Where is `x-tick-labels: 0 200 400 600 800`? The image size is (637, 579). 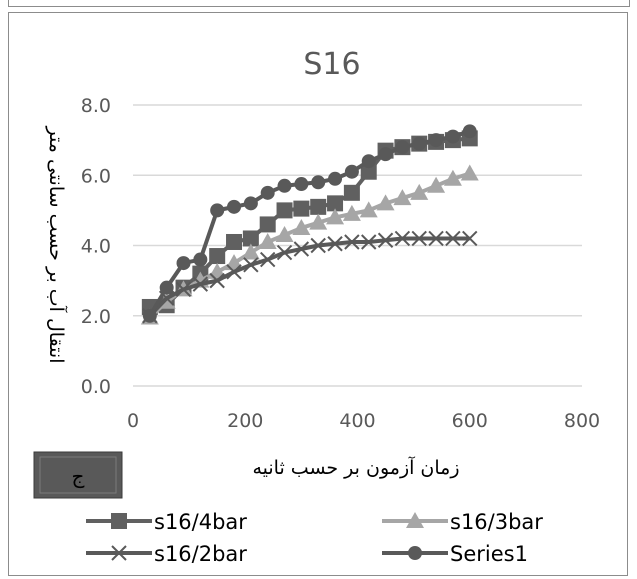
x-tick-labels: 0 200 400 600 800 is located at coordinates (363, 421).